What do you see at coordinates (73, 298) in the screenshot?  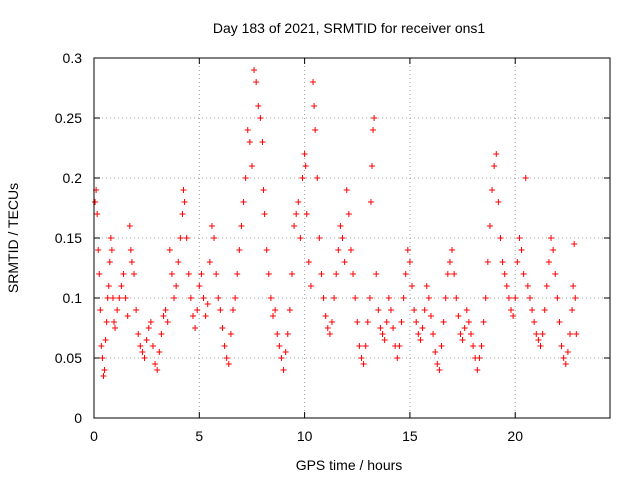 I see `y-tick-label: 0.1` at bounding box center [73, 298].